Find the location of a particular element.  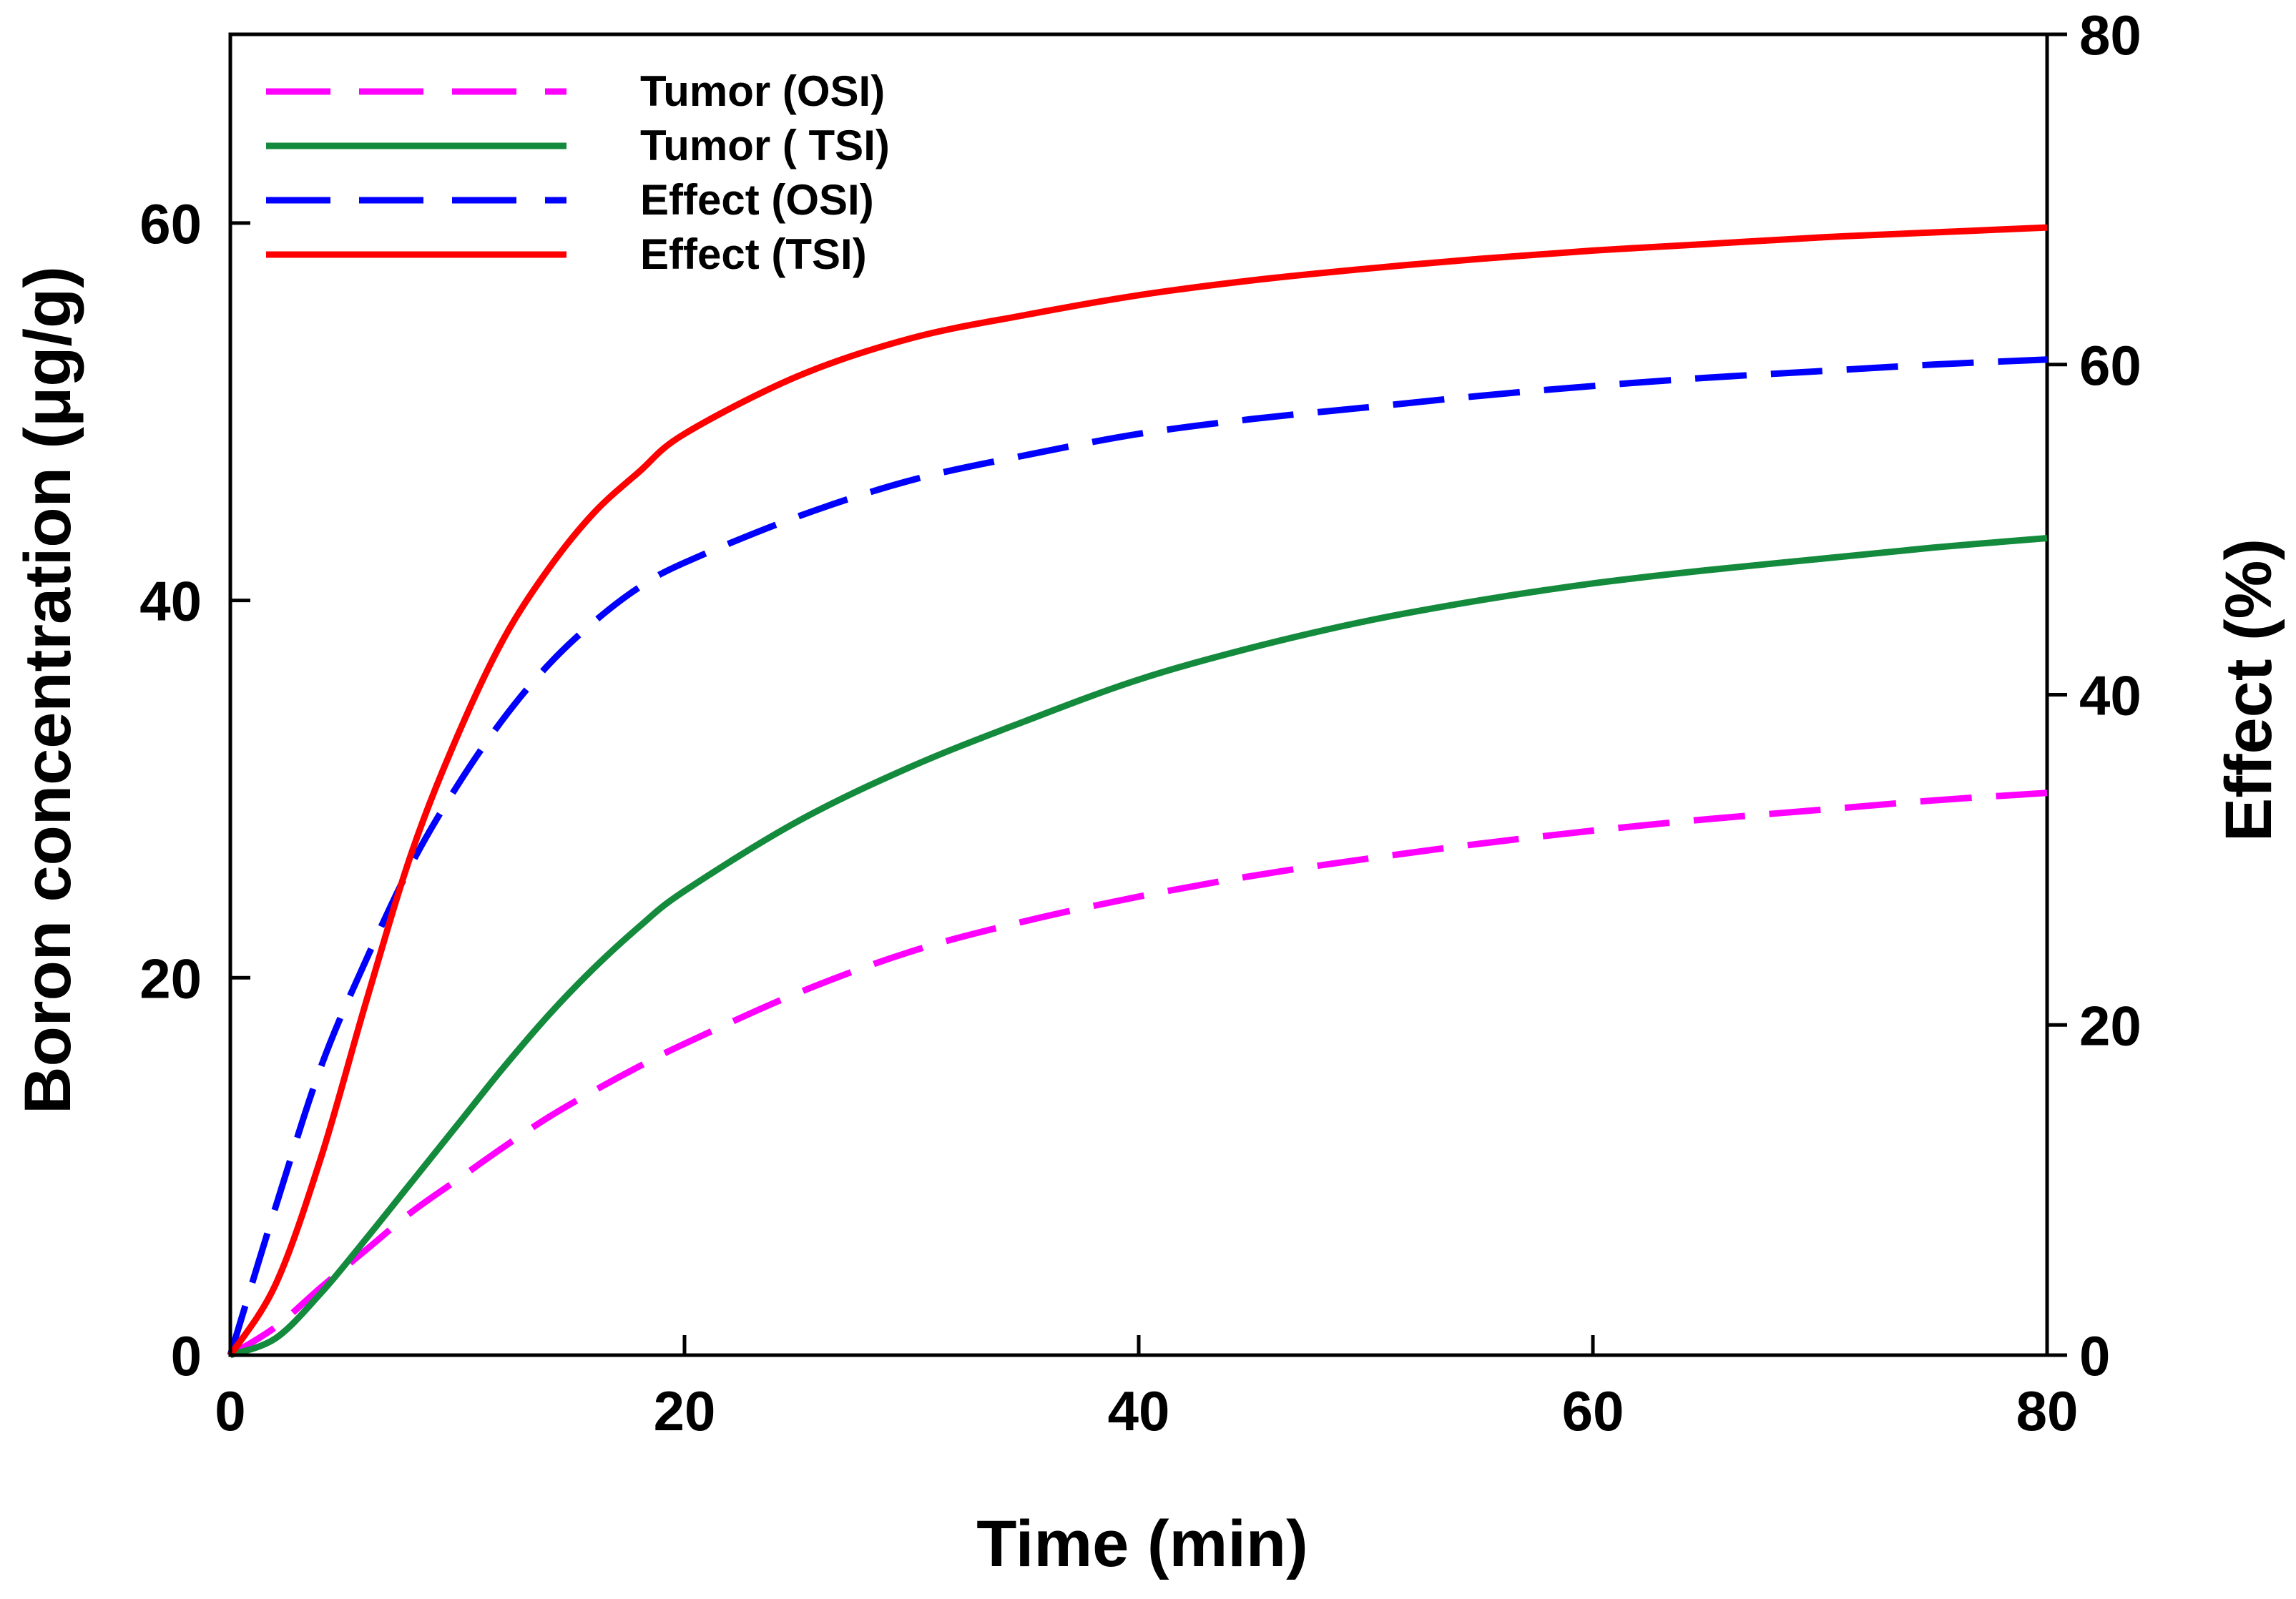

x-tick-label: 20 is located at coordinates (685, 1411).